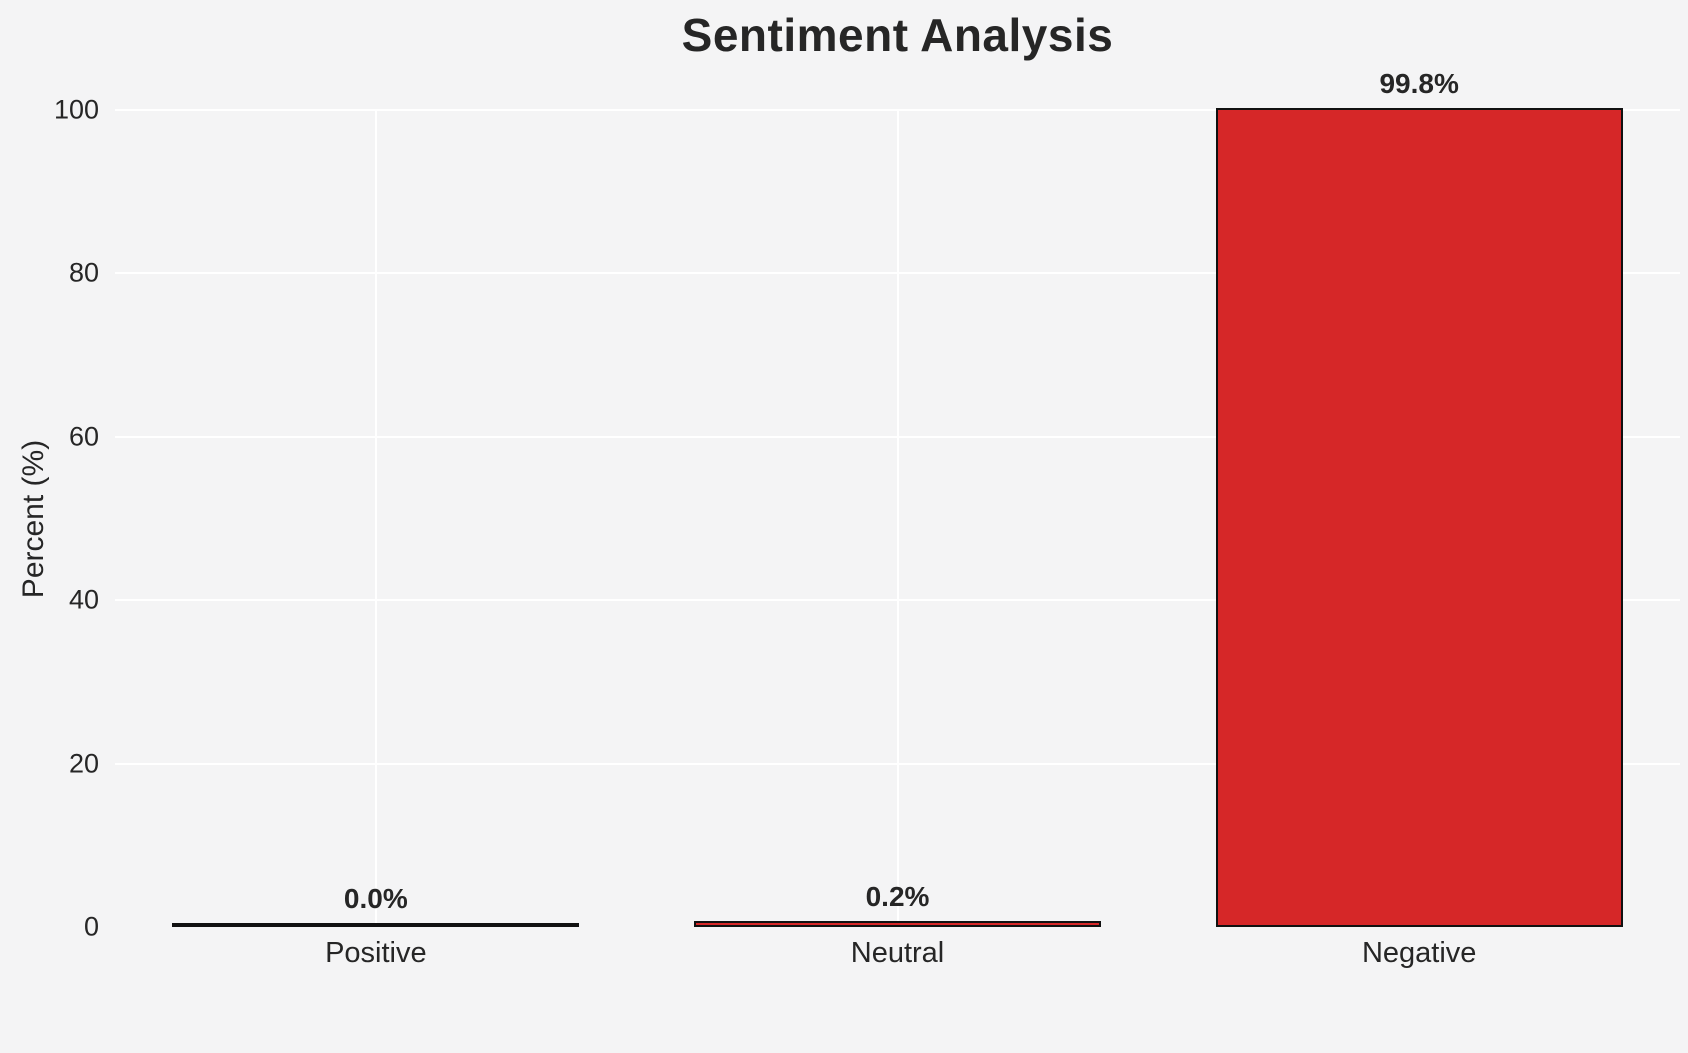  What do you see at coordinates (897, 924) in the screenshot?
I see `bar-neutral` at bounding box center [897, 924].